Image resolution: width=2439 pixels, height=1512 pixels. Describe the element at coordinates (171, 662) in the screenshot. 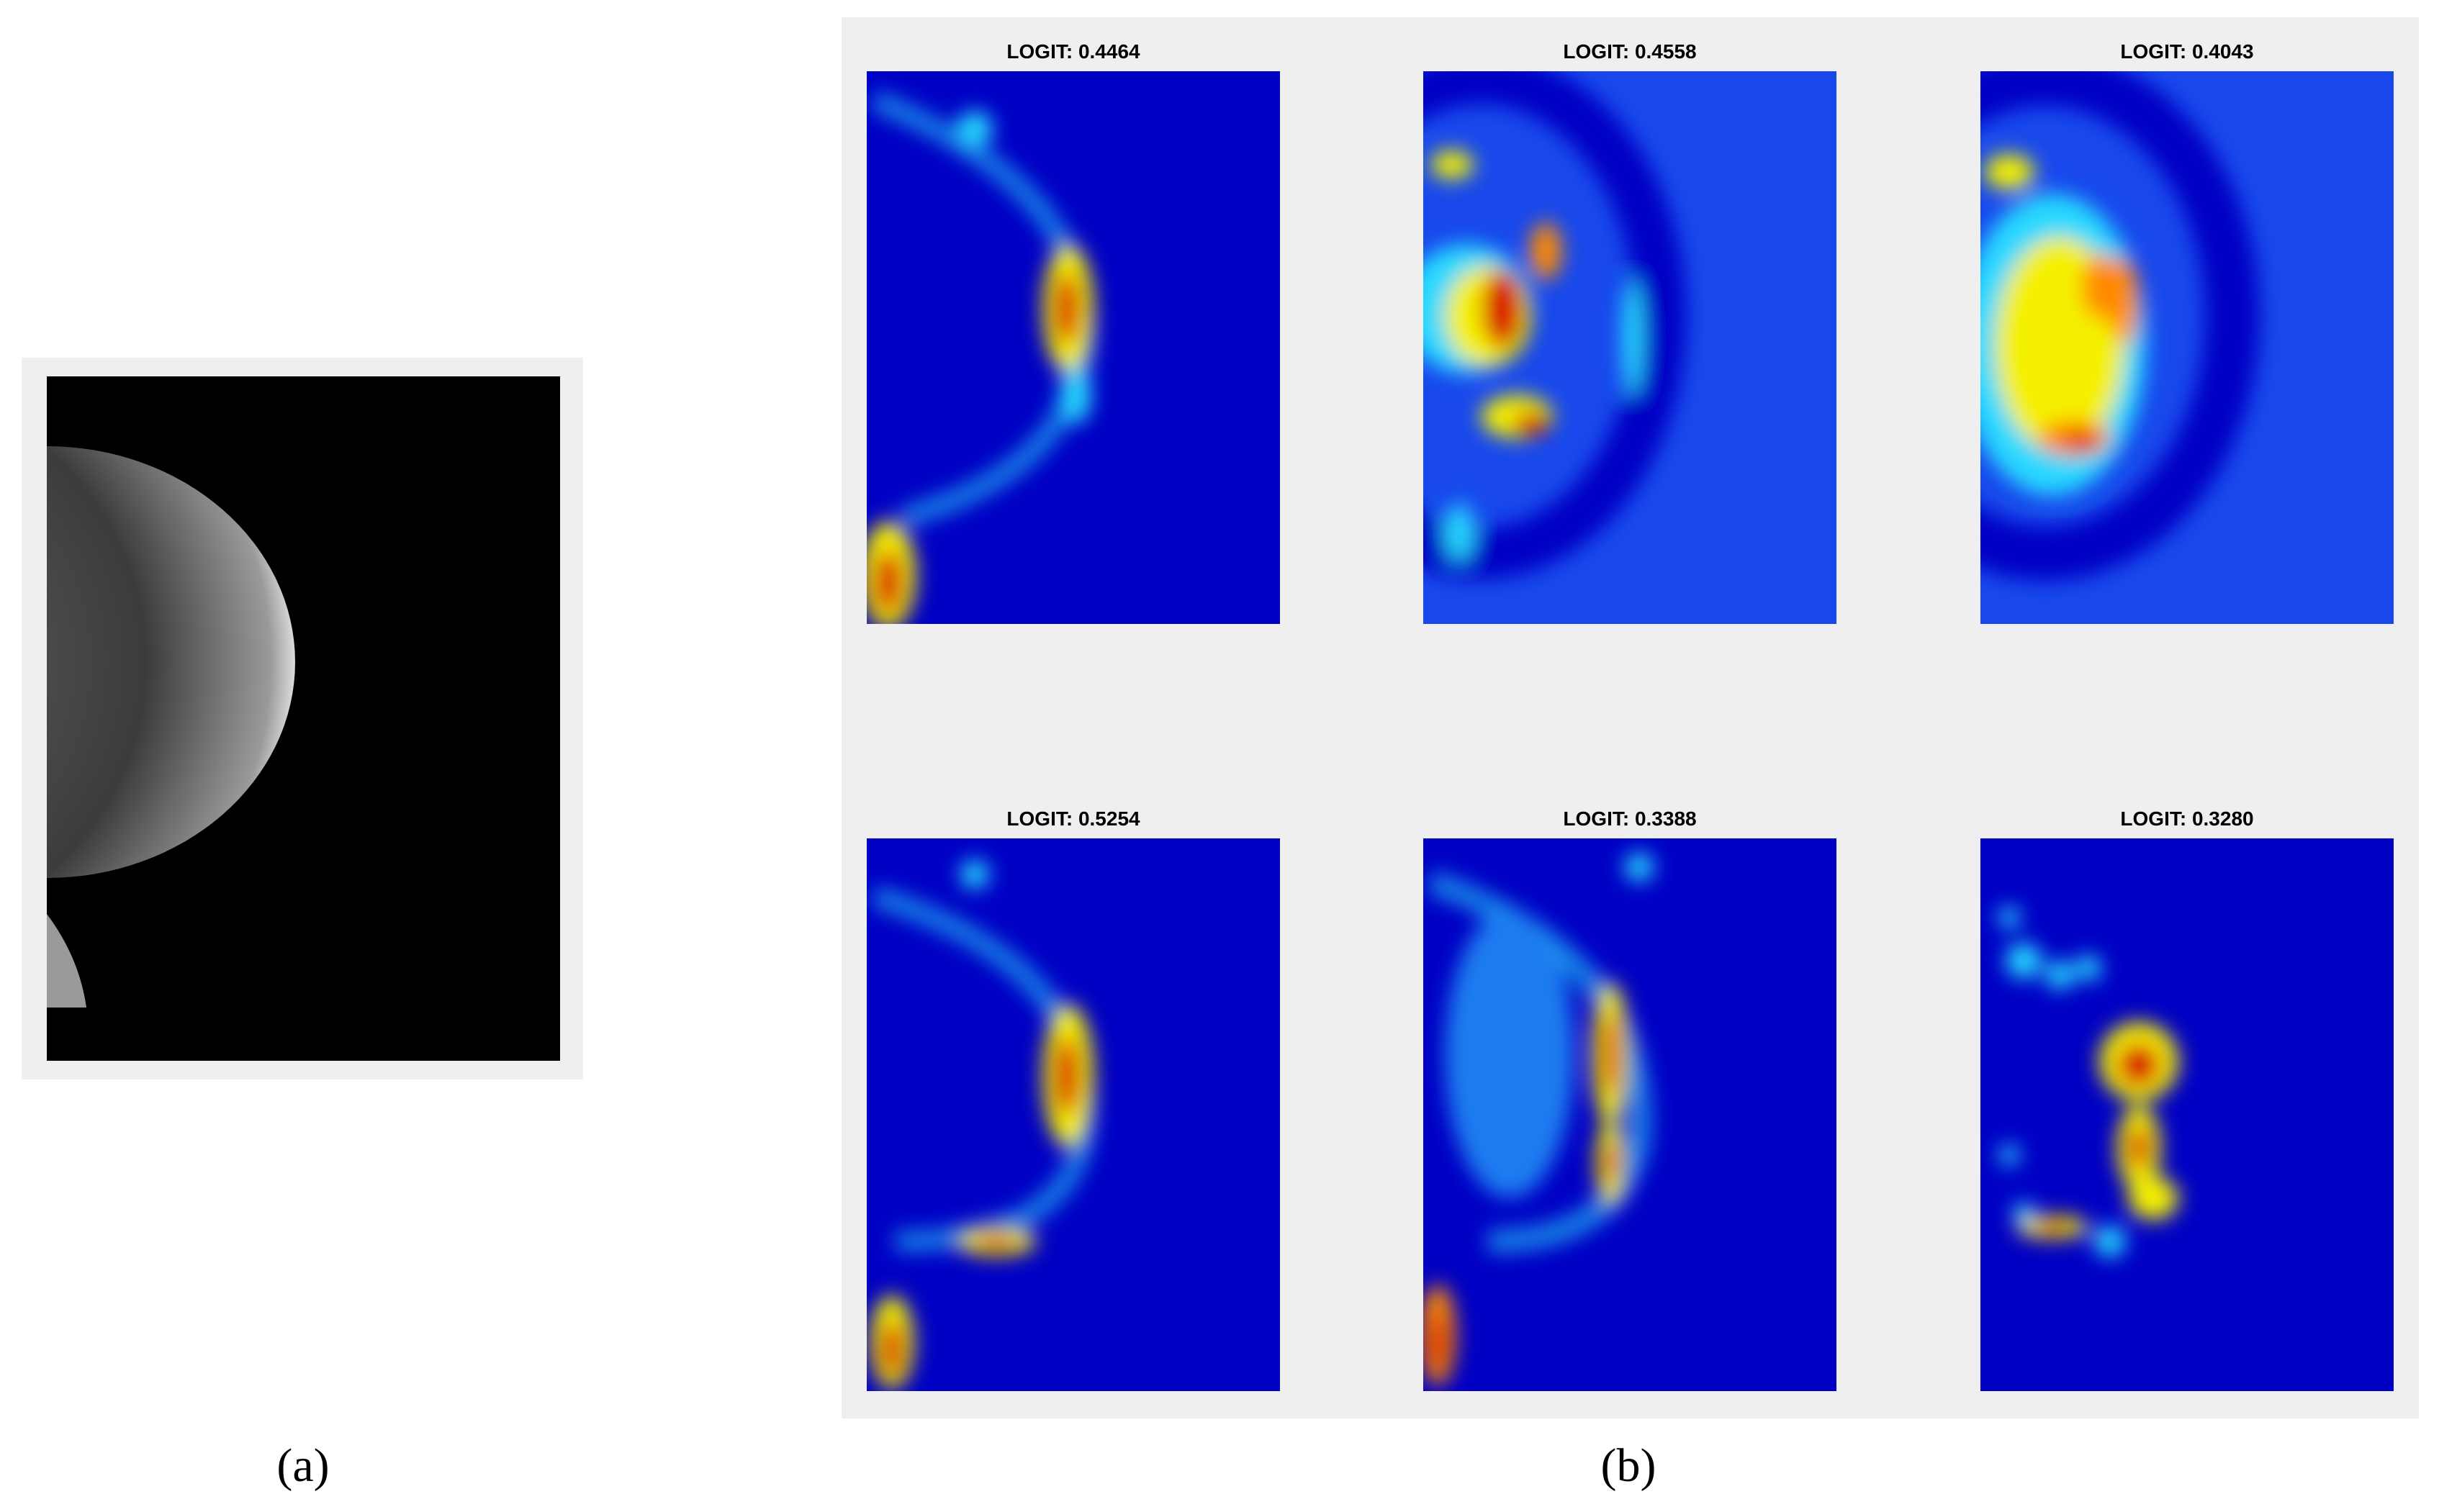

I see `breast-shape` at that location.